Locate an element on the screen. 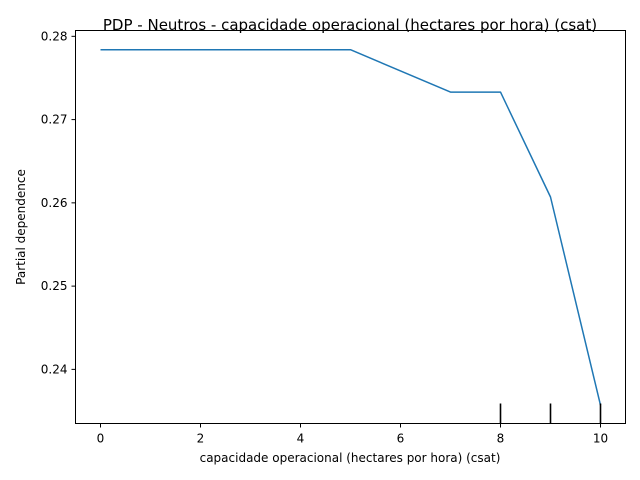 The height and width of the screenshot is (480, 640). y-tick-label: 0.27 is located at coordinates (54, 120).